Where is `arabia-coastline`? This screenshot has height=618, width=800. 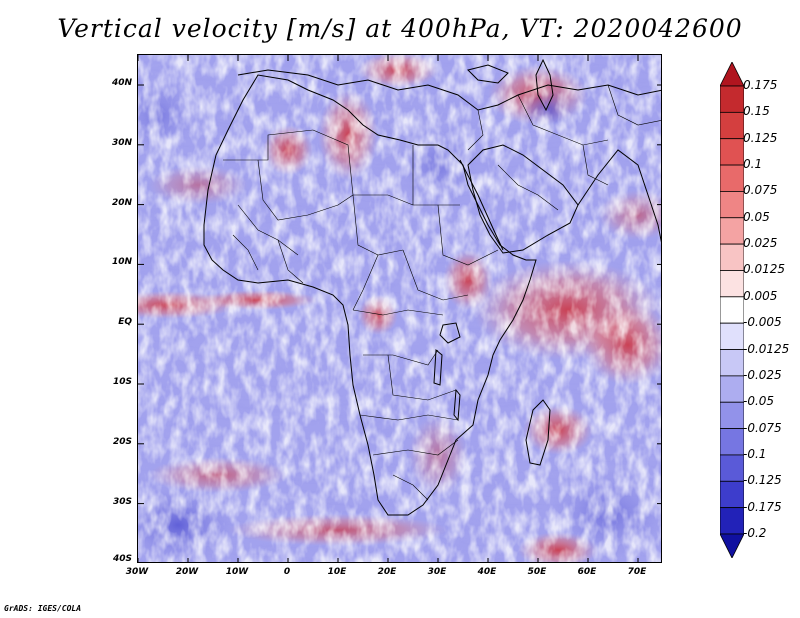
arabia-coastline is located at coordinates (523, 199).